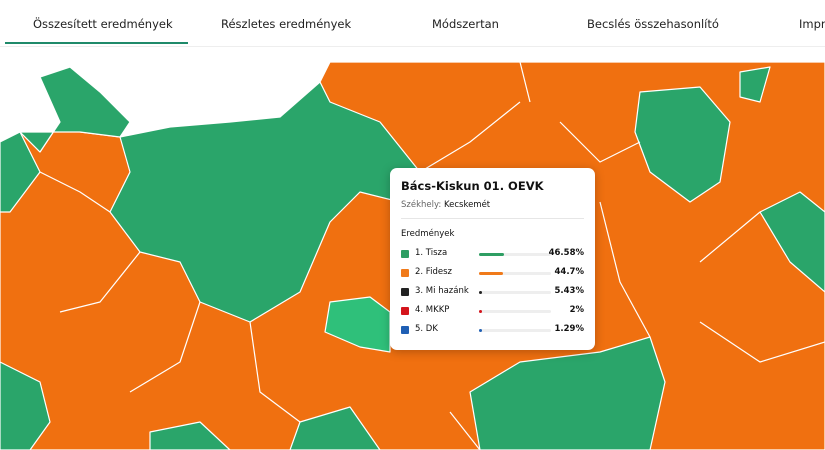  Describe the element at coordinates (569, 329) in the screenshot. I see `share-label: 1.29%` at that location.